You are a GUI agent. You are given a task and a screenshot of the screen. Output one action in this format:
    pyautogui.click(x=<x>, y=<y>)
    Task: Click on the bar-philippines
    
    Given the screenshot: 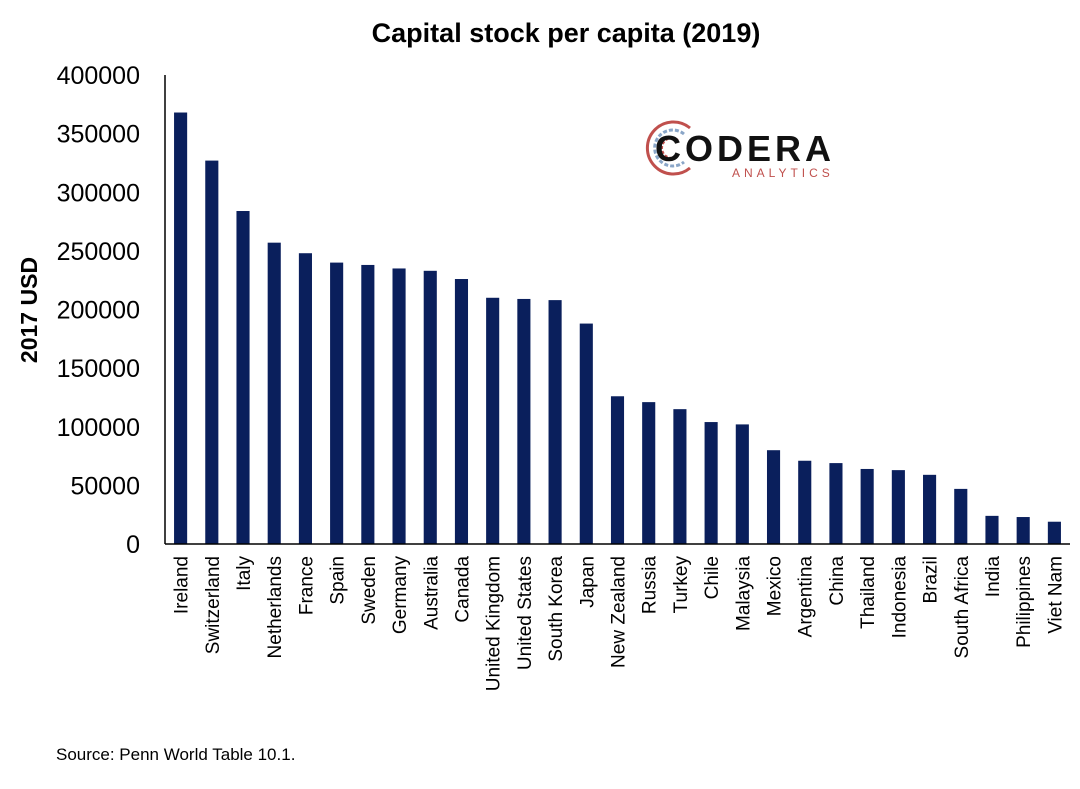 What is the action you would take?
    pyautogui.click(x=1023, y=530)
    